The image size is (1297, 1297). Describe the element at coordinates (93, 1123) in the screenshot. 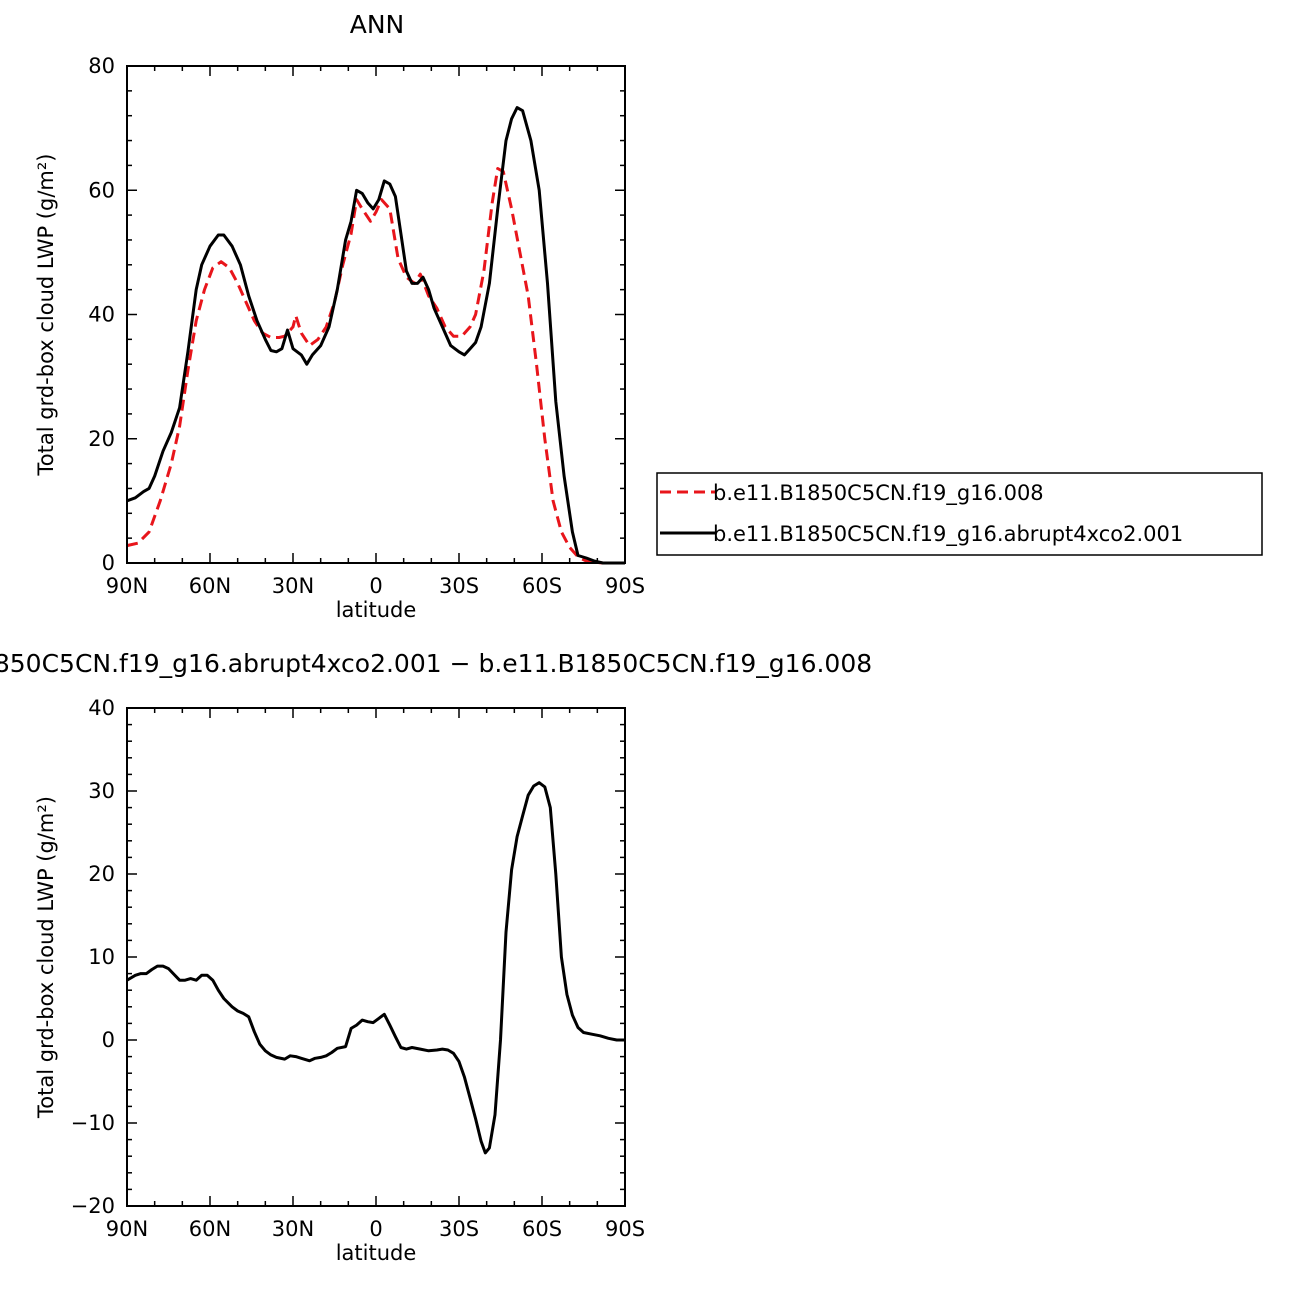

I see `y-tick-label: −10` at that location.